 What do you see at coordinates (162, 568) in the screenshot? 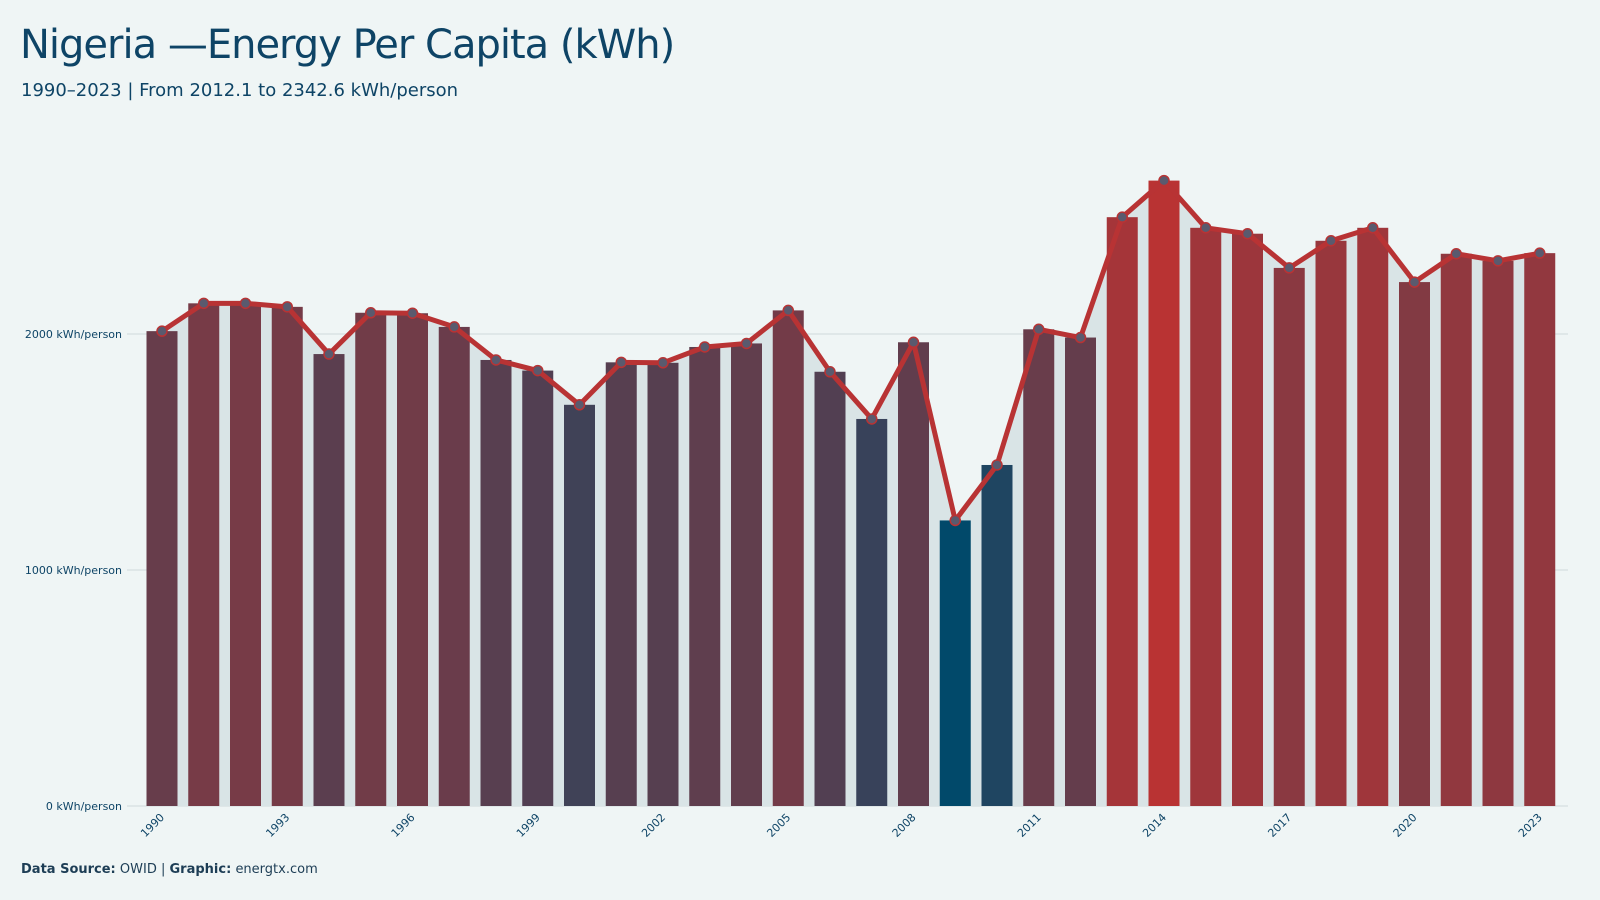
I see `bar-1990` at bounding box center [162, 568].